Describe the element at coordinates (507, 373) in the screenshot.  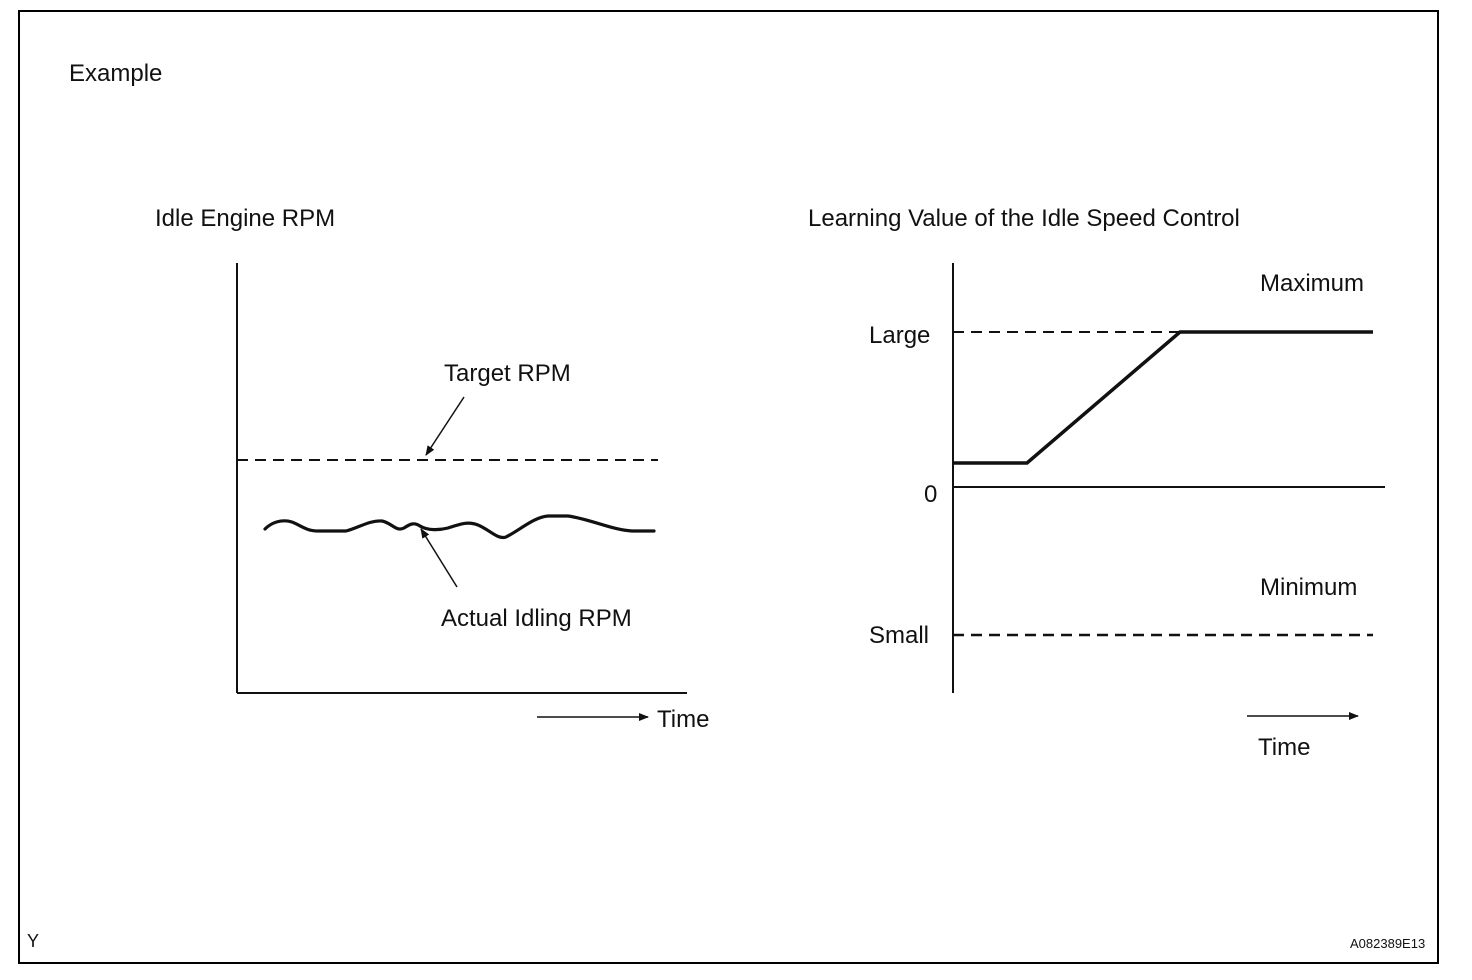
I see `target-rpm-label: Target RPM` at that location.